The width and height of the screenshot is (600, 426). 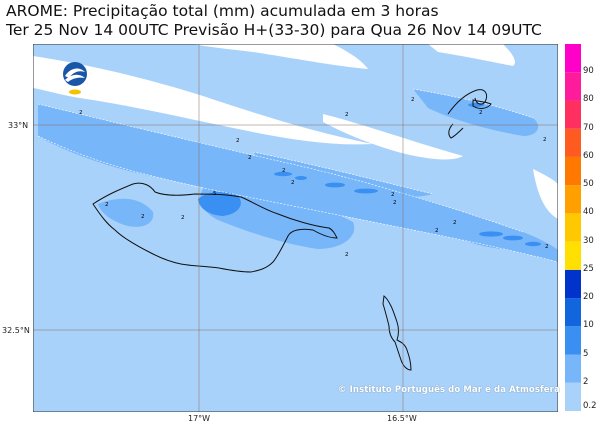 I want to click on lon-label-16-5w: 16.5°W, so click(x=402, y=418).